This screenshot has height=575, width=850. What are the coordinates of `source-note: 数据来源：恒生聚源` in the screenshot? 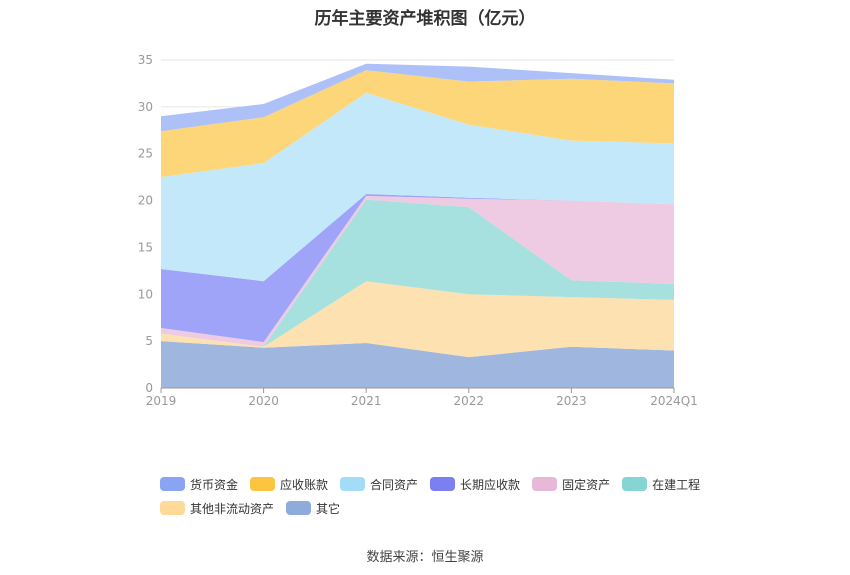 It's located at (425, 557).